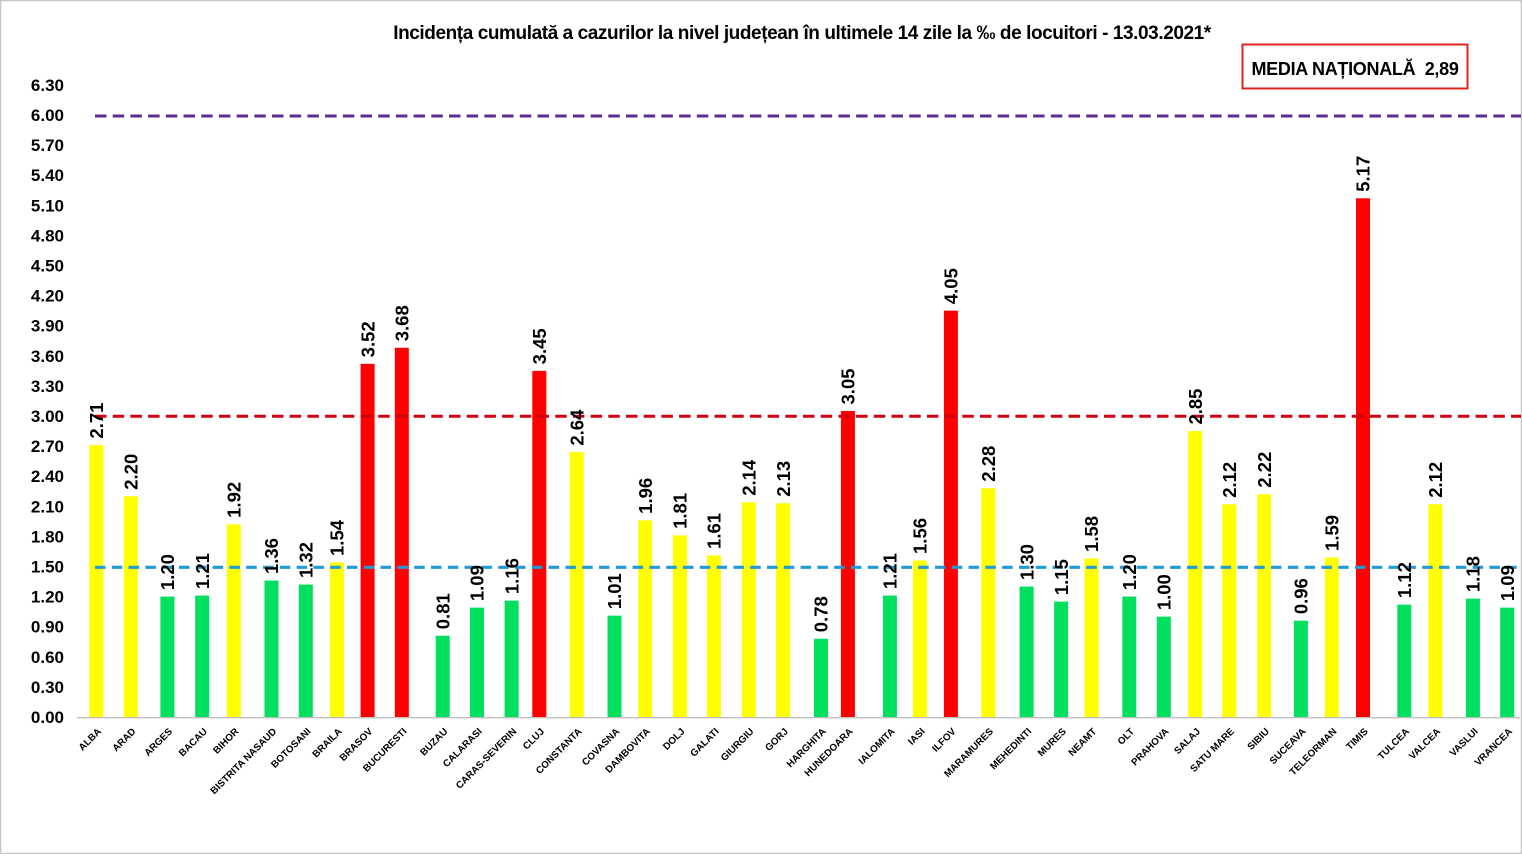 This screenshot has width=1522, height=859. What do you see at coordinates (645, 496) in the screenshot?
I see `svg-text: 1.96` at bounding box center [645, 496].